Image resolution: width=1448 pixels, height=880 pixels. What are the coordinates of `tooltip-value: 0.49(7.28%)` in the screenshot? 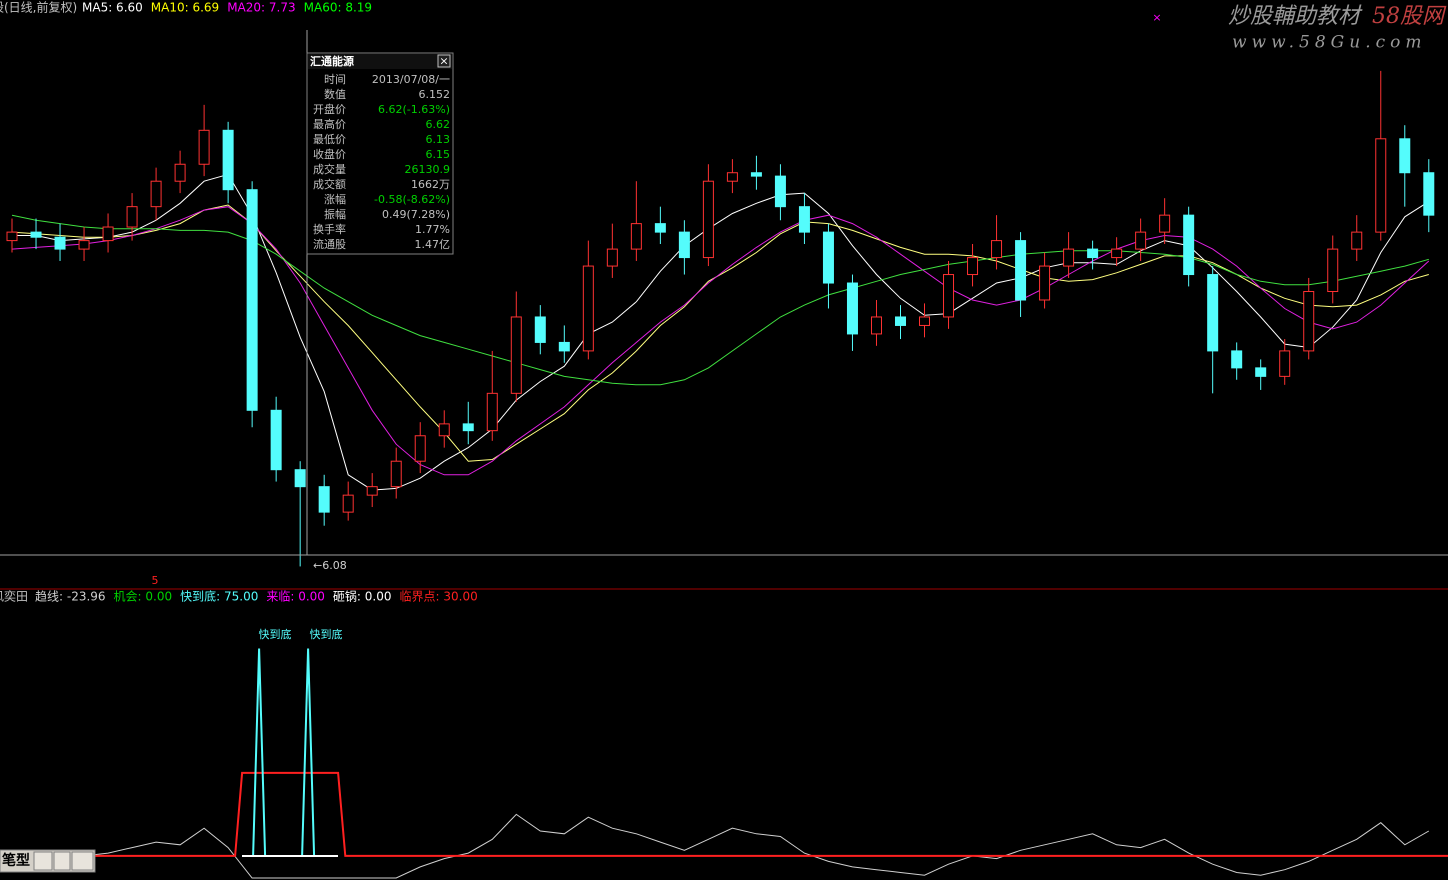 It's located at (416, 214).